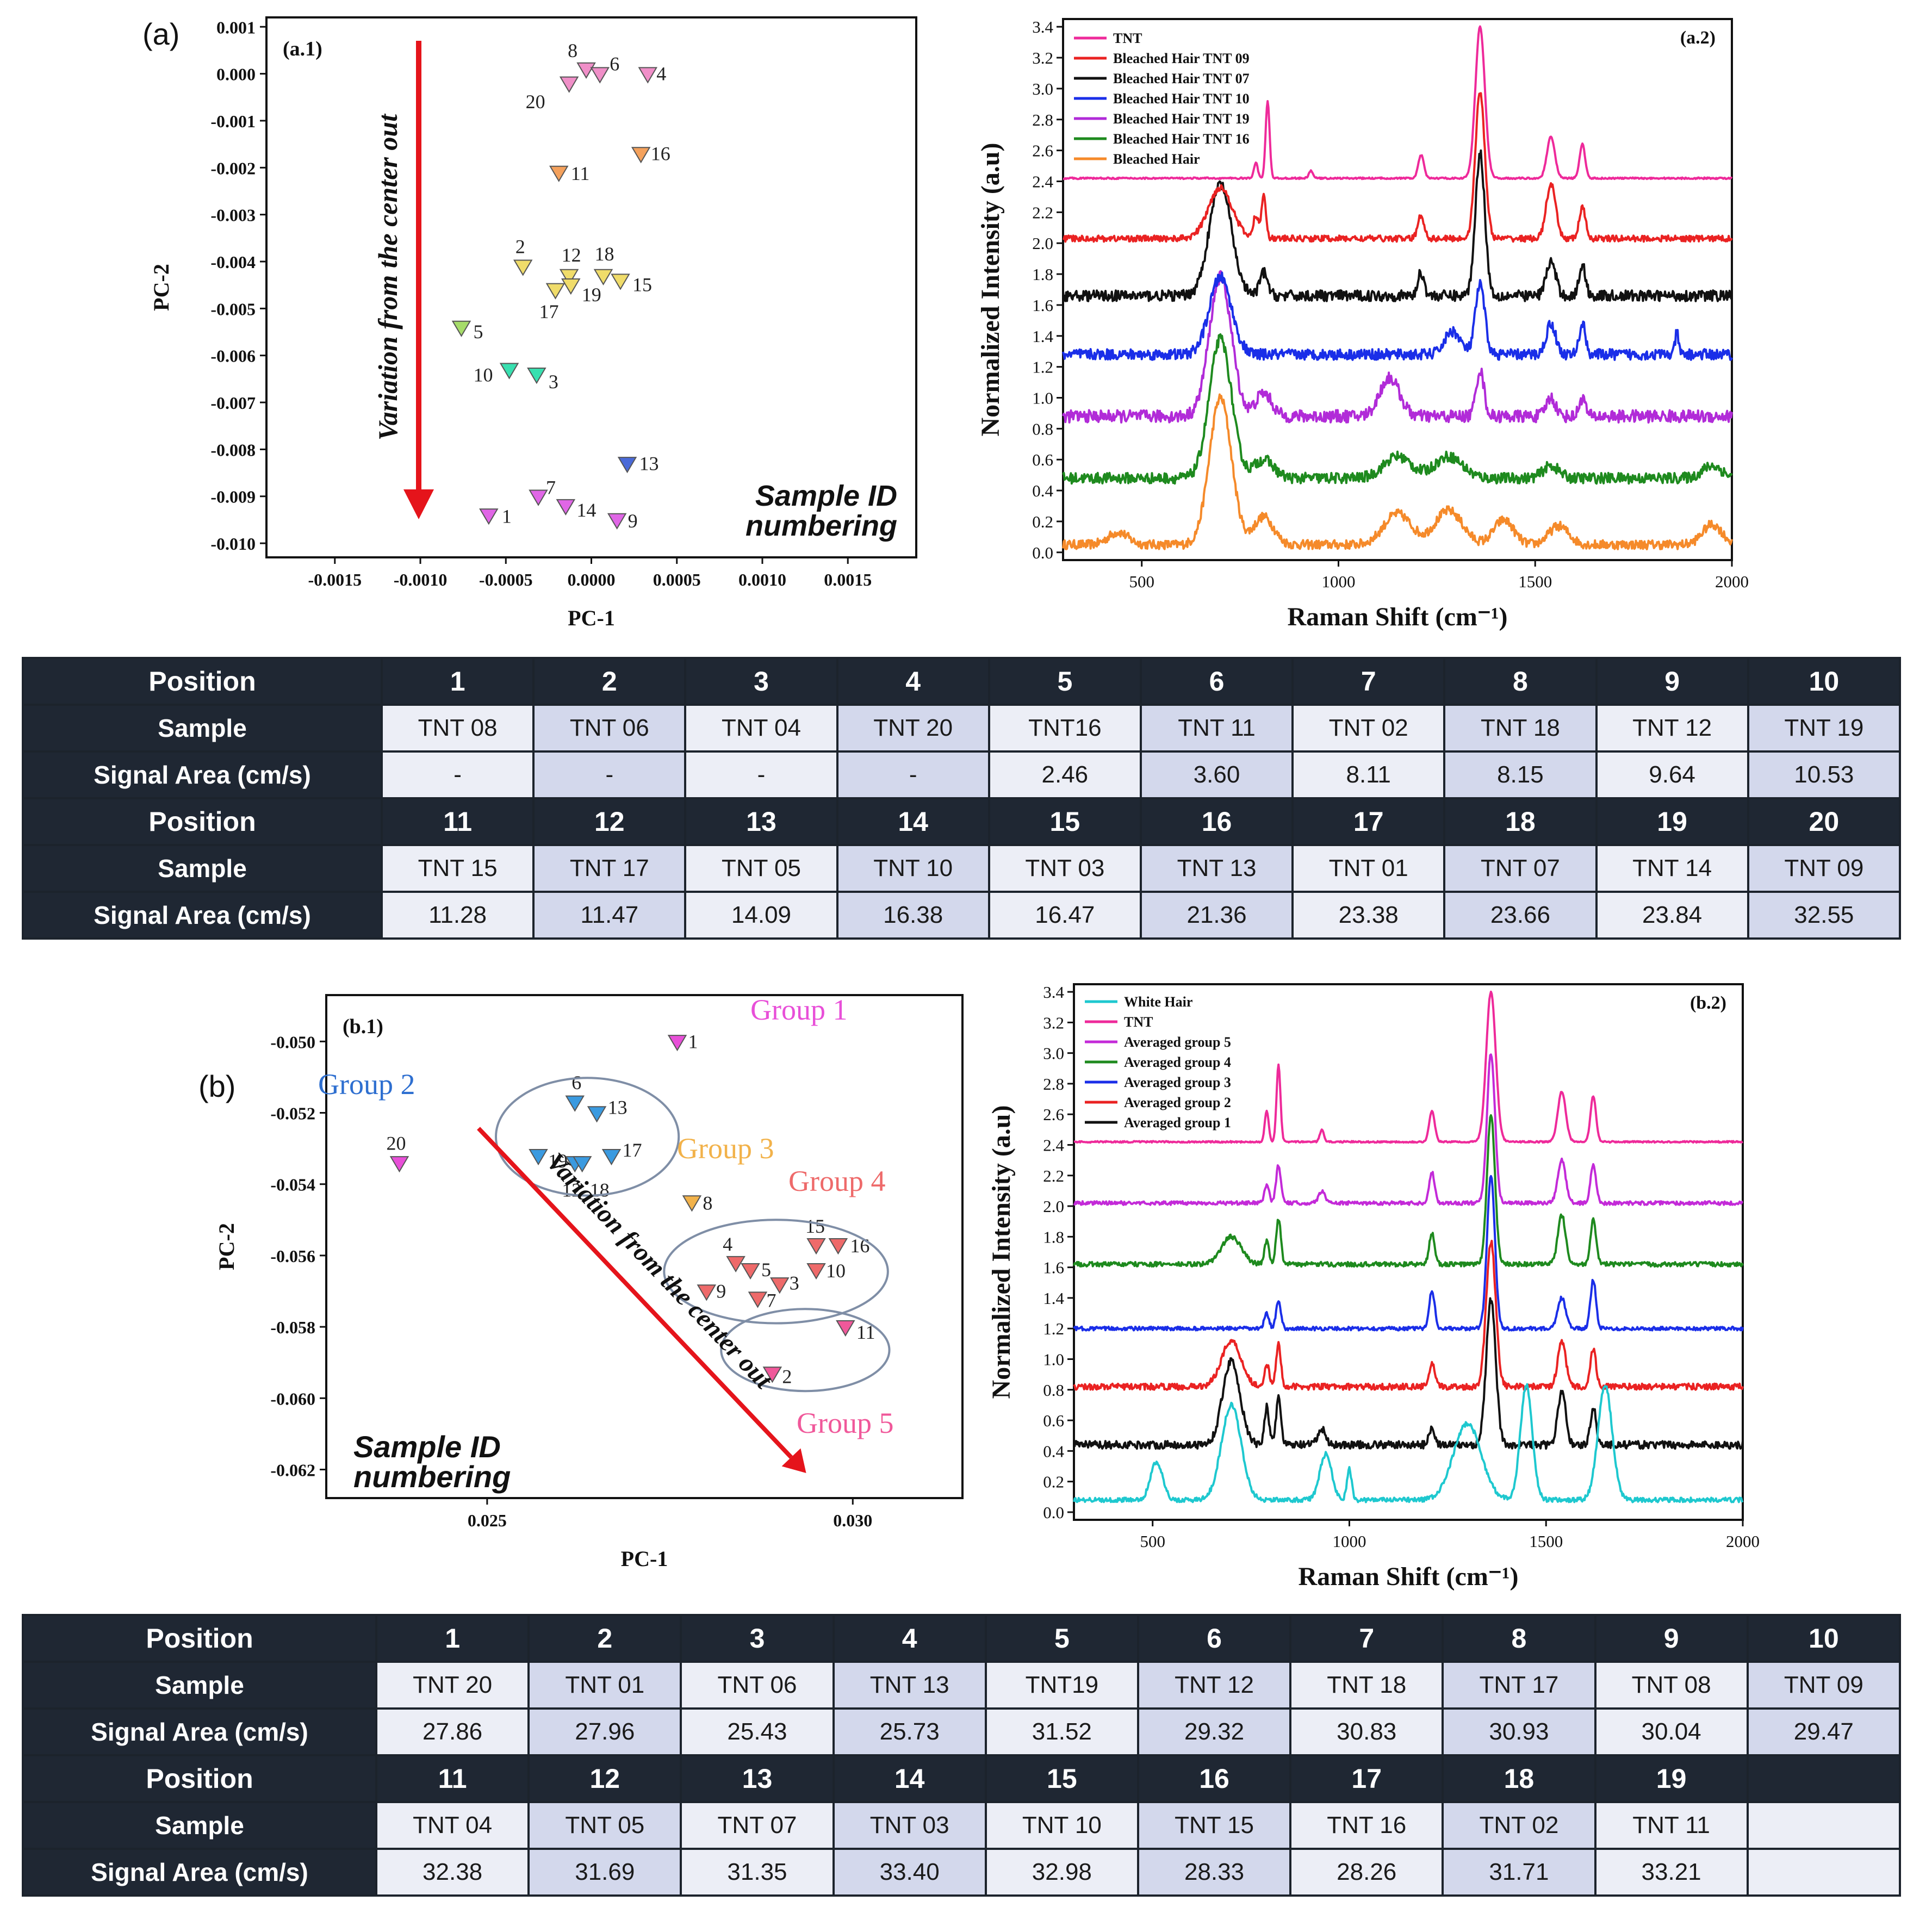  Describe the element at coordinates (1672, 774) in the screenshot. I see `signal-cell: 9.64` at that location.